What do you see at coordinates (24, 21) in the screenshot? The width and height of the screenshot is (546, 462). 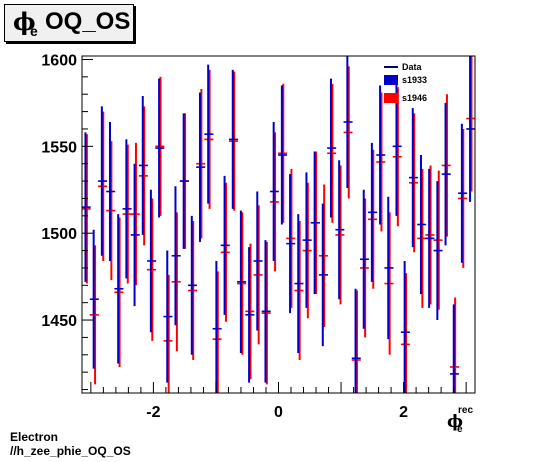 I see `title-phi-symbol: ϕ` at bounding box center [24, 21].